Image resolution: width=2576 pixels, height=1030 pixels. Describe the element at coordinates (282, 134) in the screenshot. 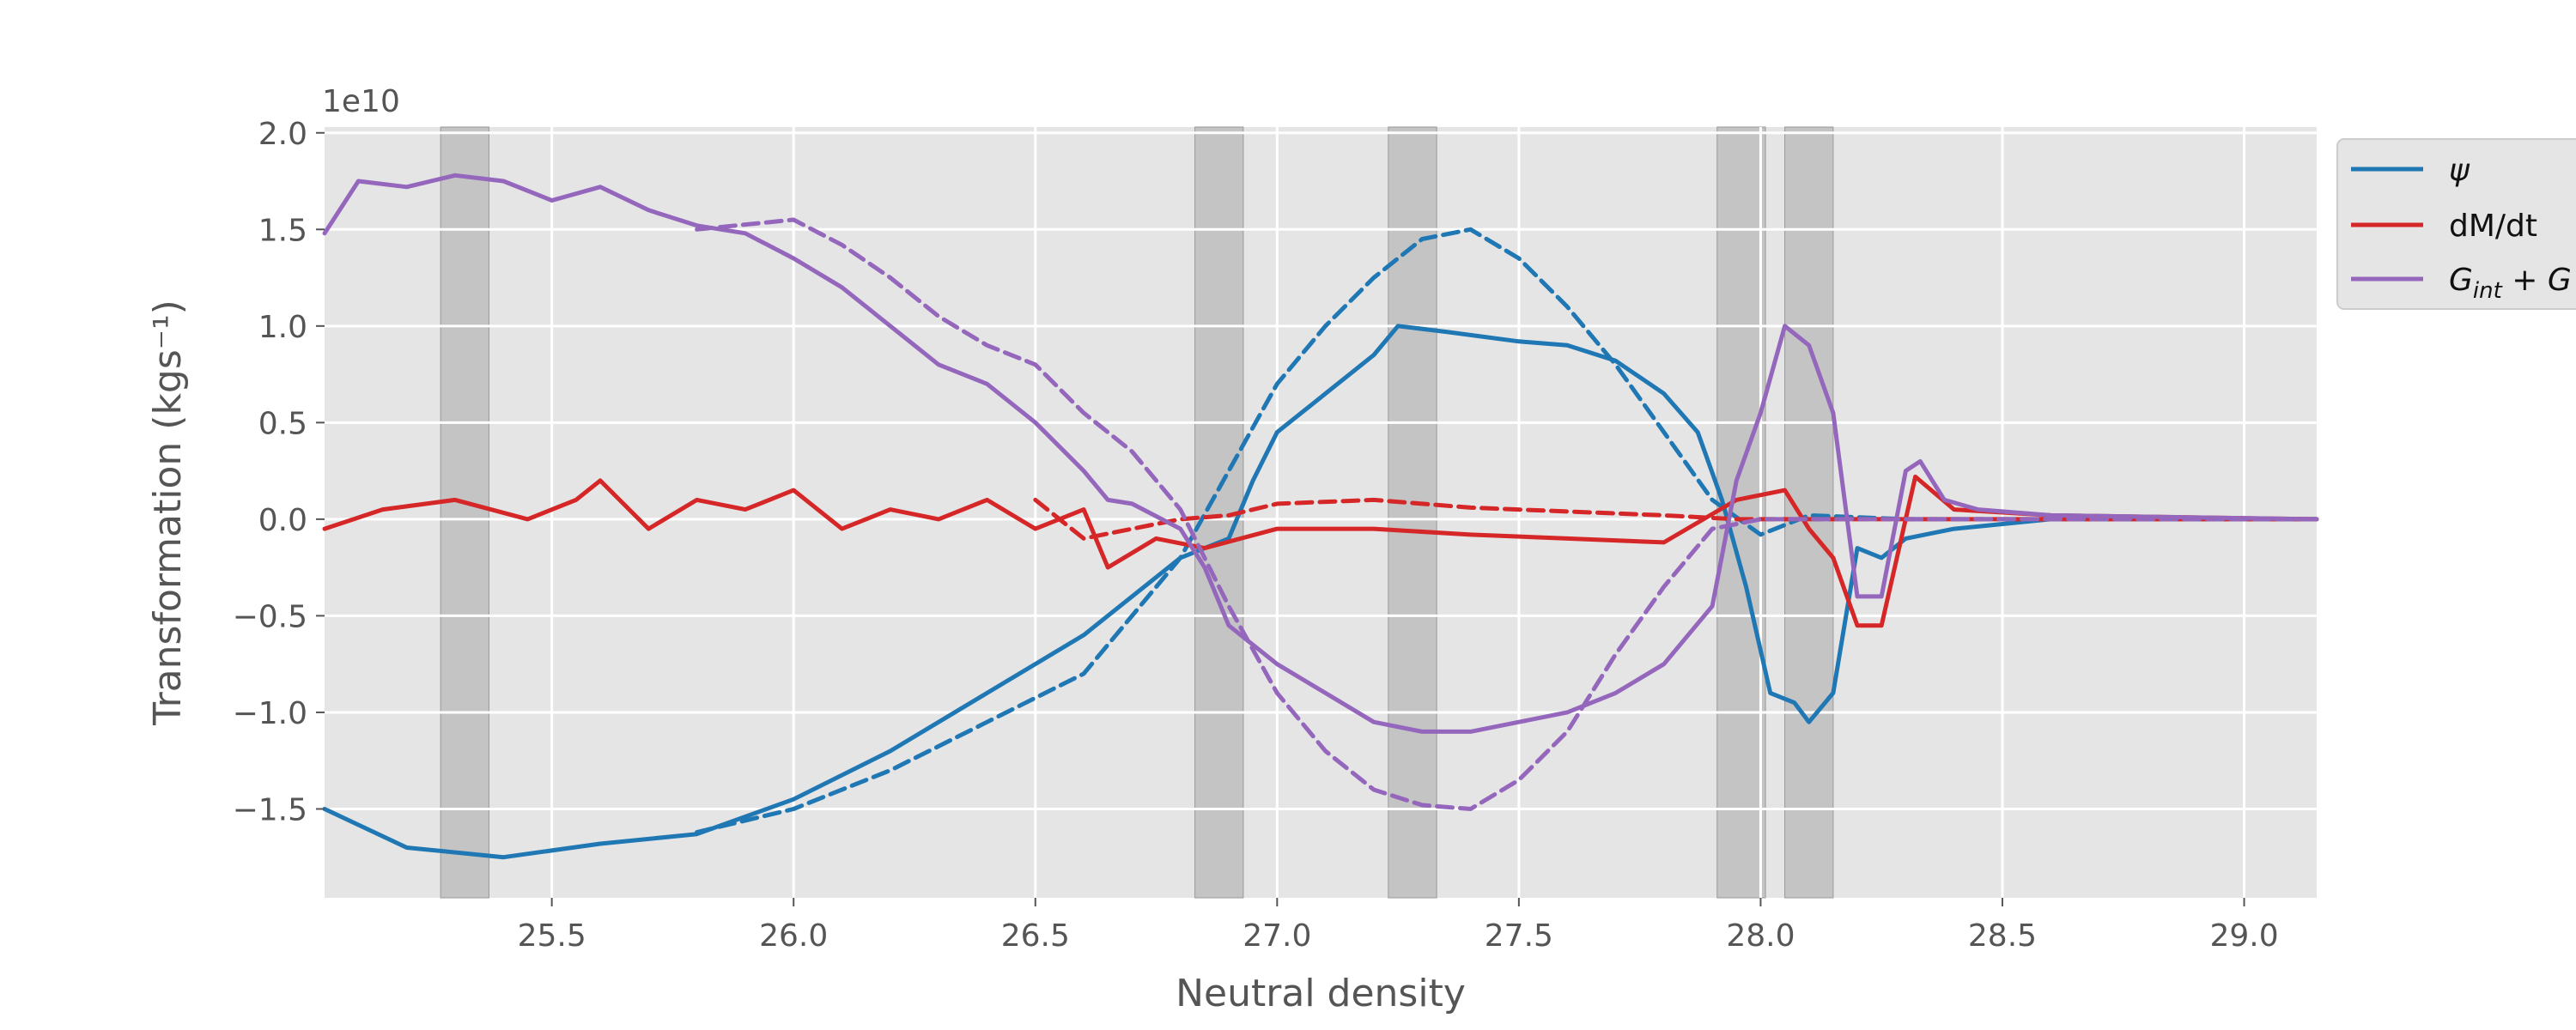

I see `y-tick-label-7: 2.0` at that location.